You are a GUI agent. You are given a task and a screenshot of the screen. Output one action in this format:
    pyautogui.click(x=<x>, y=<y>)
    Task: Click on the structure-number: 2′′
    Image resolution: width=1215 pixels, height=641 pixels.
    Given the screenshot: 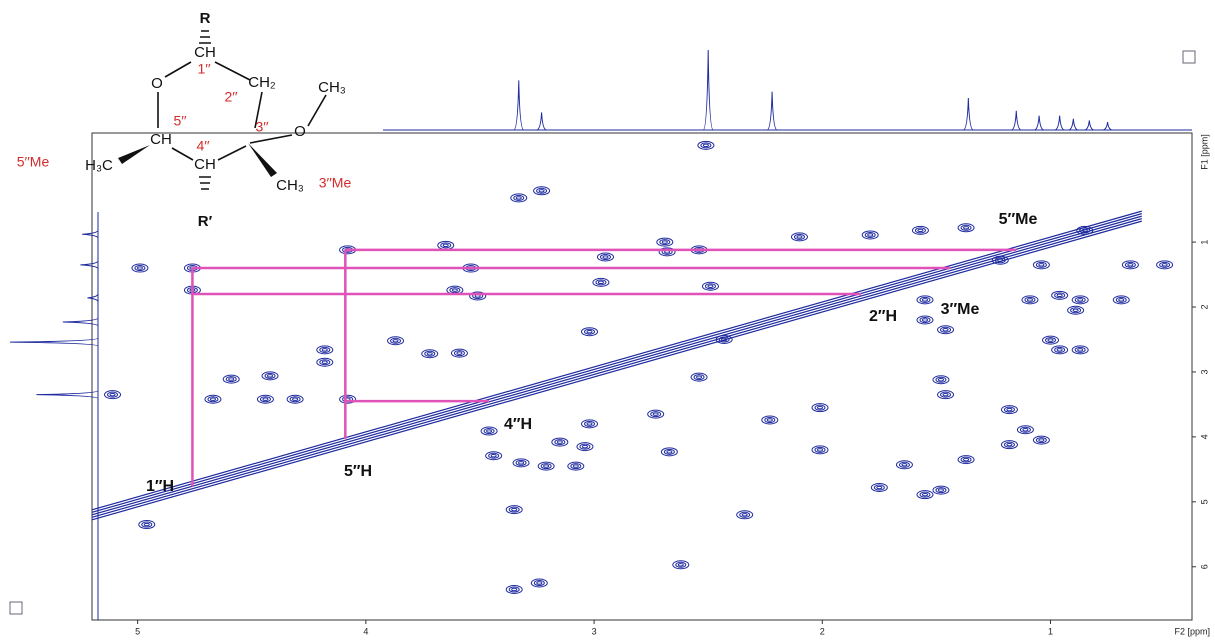 What is the action you would take?
    pyautogui.click(x=230, y=97)
    